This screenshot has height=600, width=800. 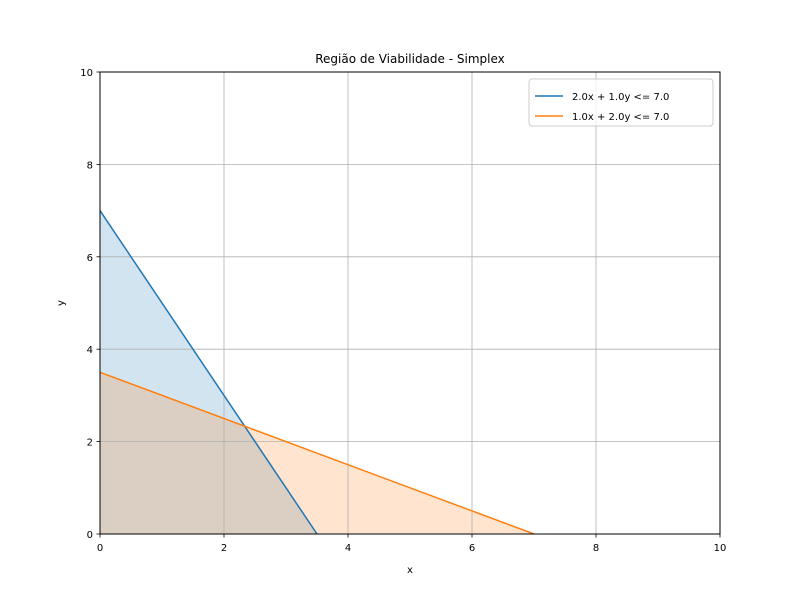 What do you see at coordinates (472, 548) in the screenshot?
I see `x-tick-label: 6` at bounding box center [472, 548].